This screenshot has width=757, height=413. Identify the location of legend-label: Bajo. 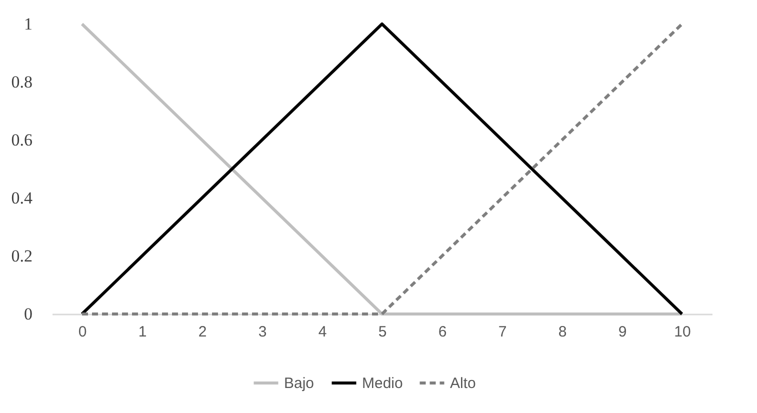
(299, 383).